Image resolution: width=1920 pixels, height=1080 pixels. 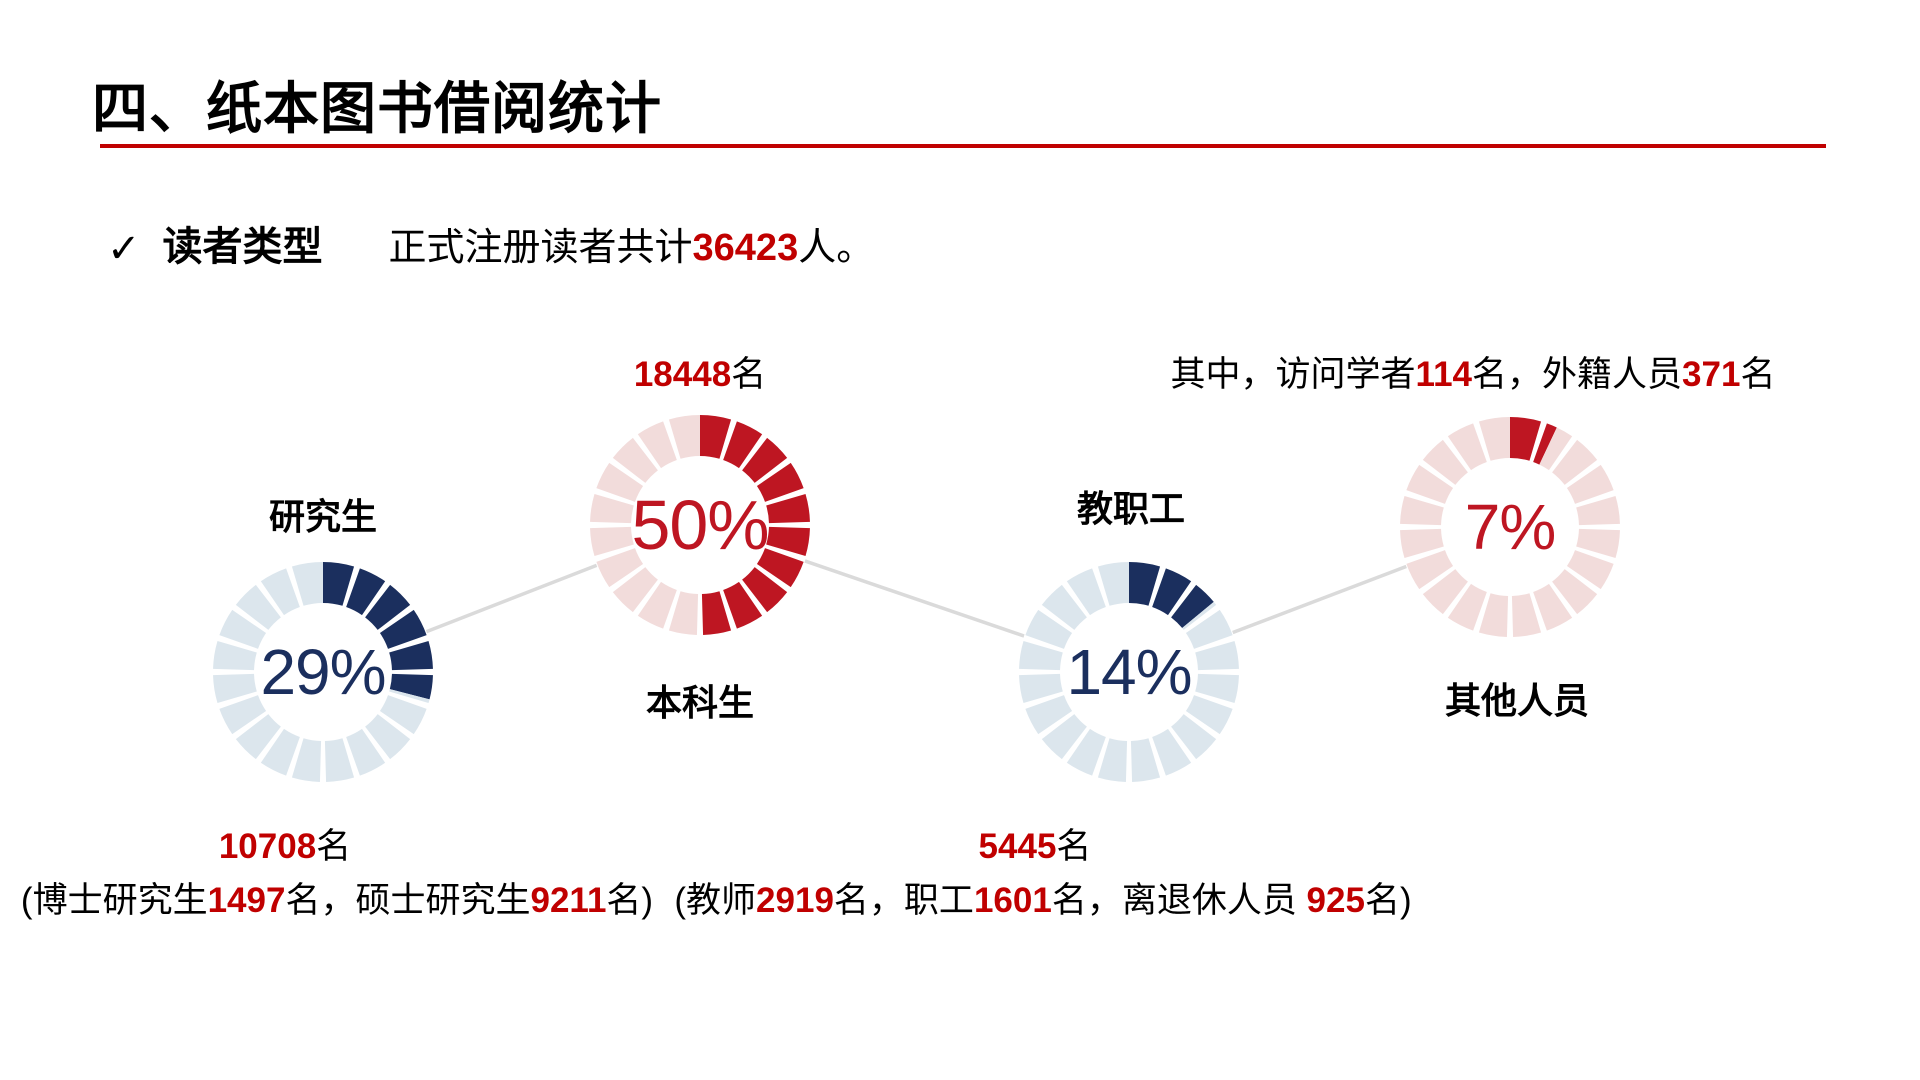 I want to click on staff-count: 5445名, so click(x=1035, y=846).